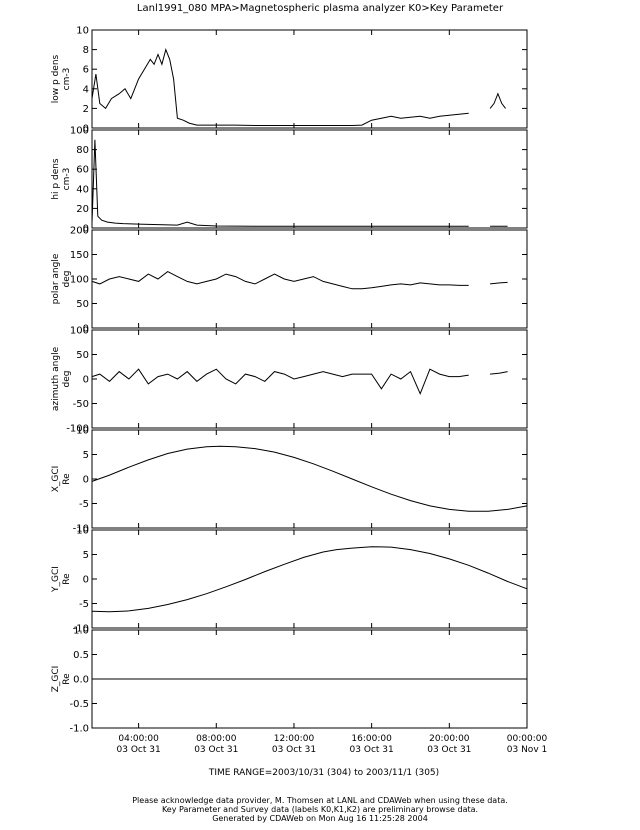 The height and width of the screenshot is (830, 640). Describe the element at coordinates (56, 679) in the screenshot. I see `y-axis-label: Z_GCI` at that location.